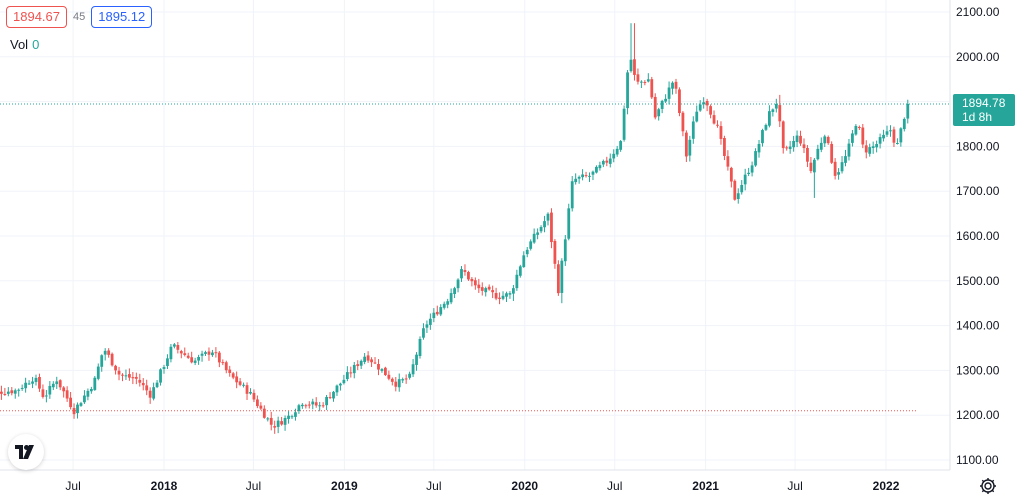 Image resolution: width=1024 pixels, height=501 pixels. What do you see at coordinates (978, 370) in the screenshot?
I see `y-tick-label: 1300.00` at bounding box center [978, 370].